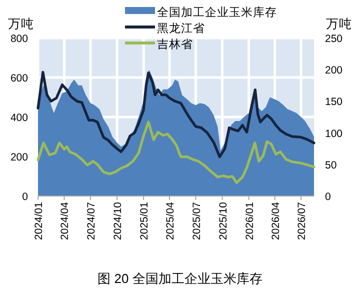 This screenshot has width=361, height=292. Describe the element at coordinates (19, 158) in the screenshot. I see `y-tick-label: 200` at that location.